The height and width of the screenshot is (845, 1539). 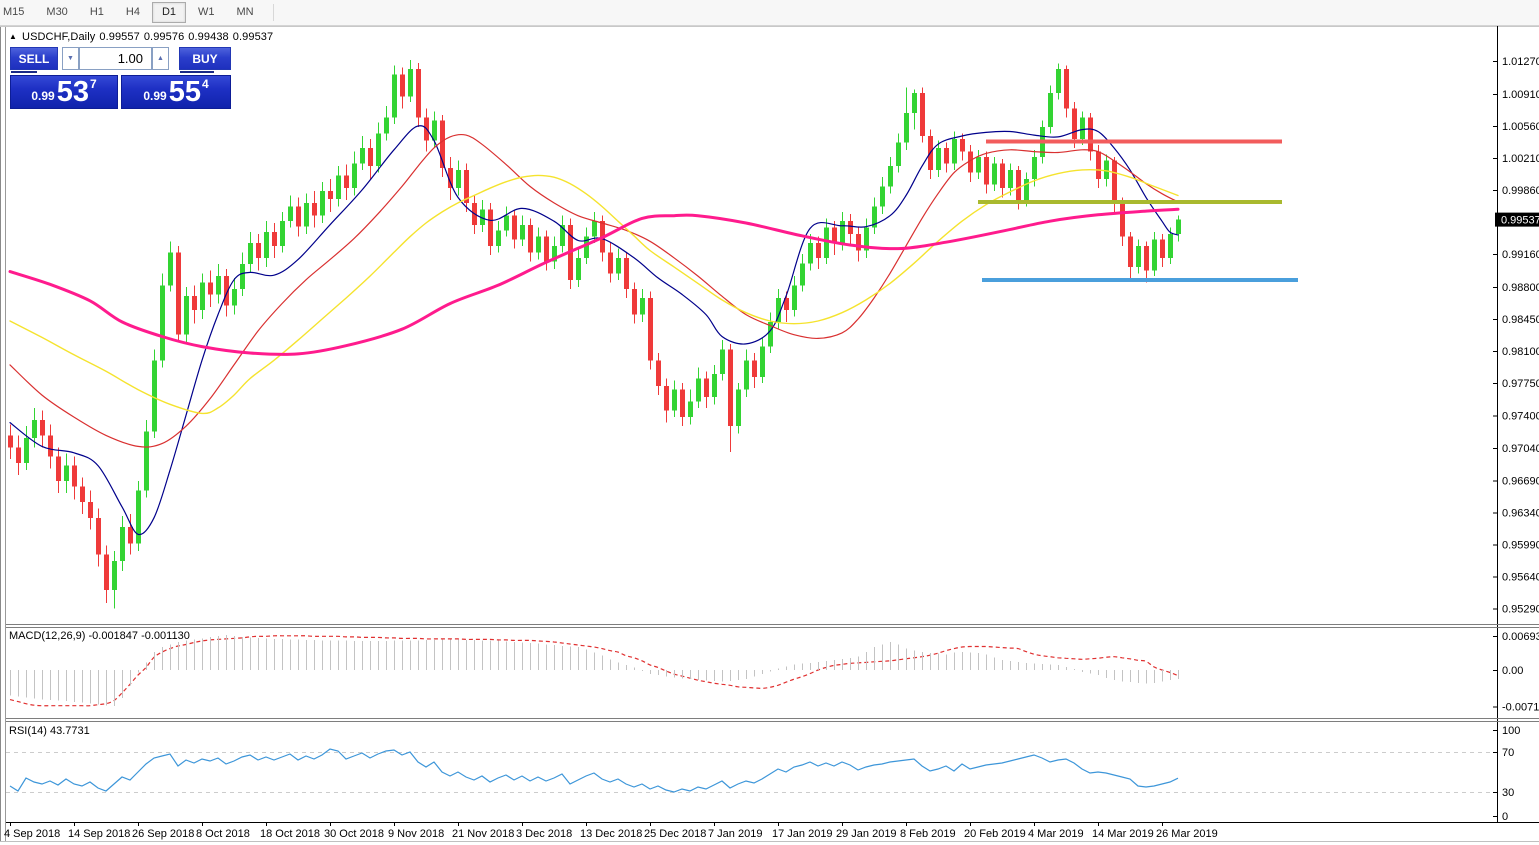 What do you see at coordinates (253, 37) in the screenshot?
I see `quote-close: 0.99537` at bounding box center [253, 37].